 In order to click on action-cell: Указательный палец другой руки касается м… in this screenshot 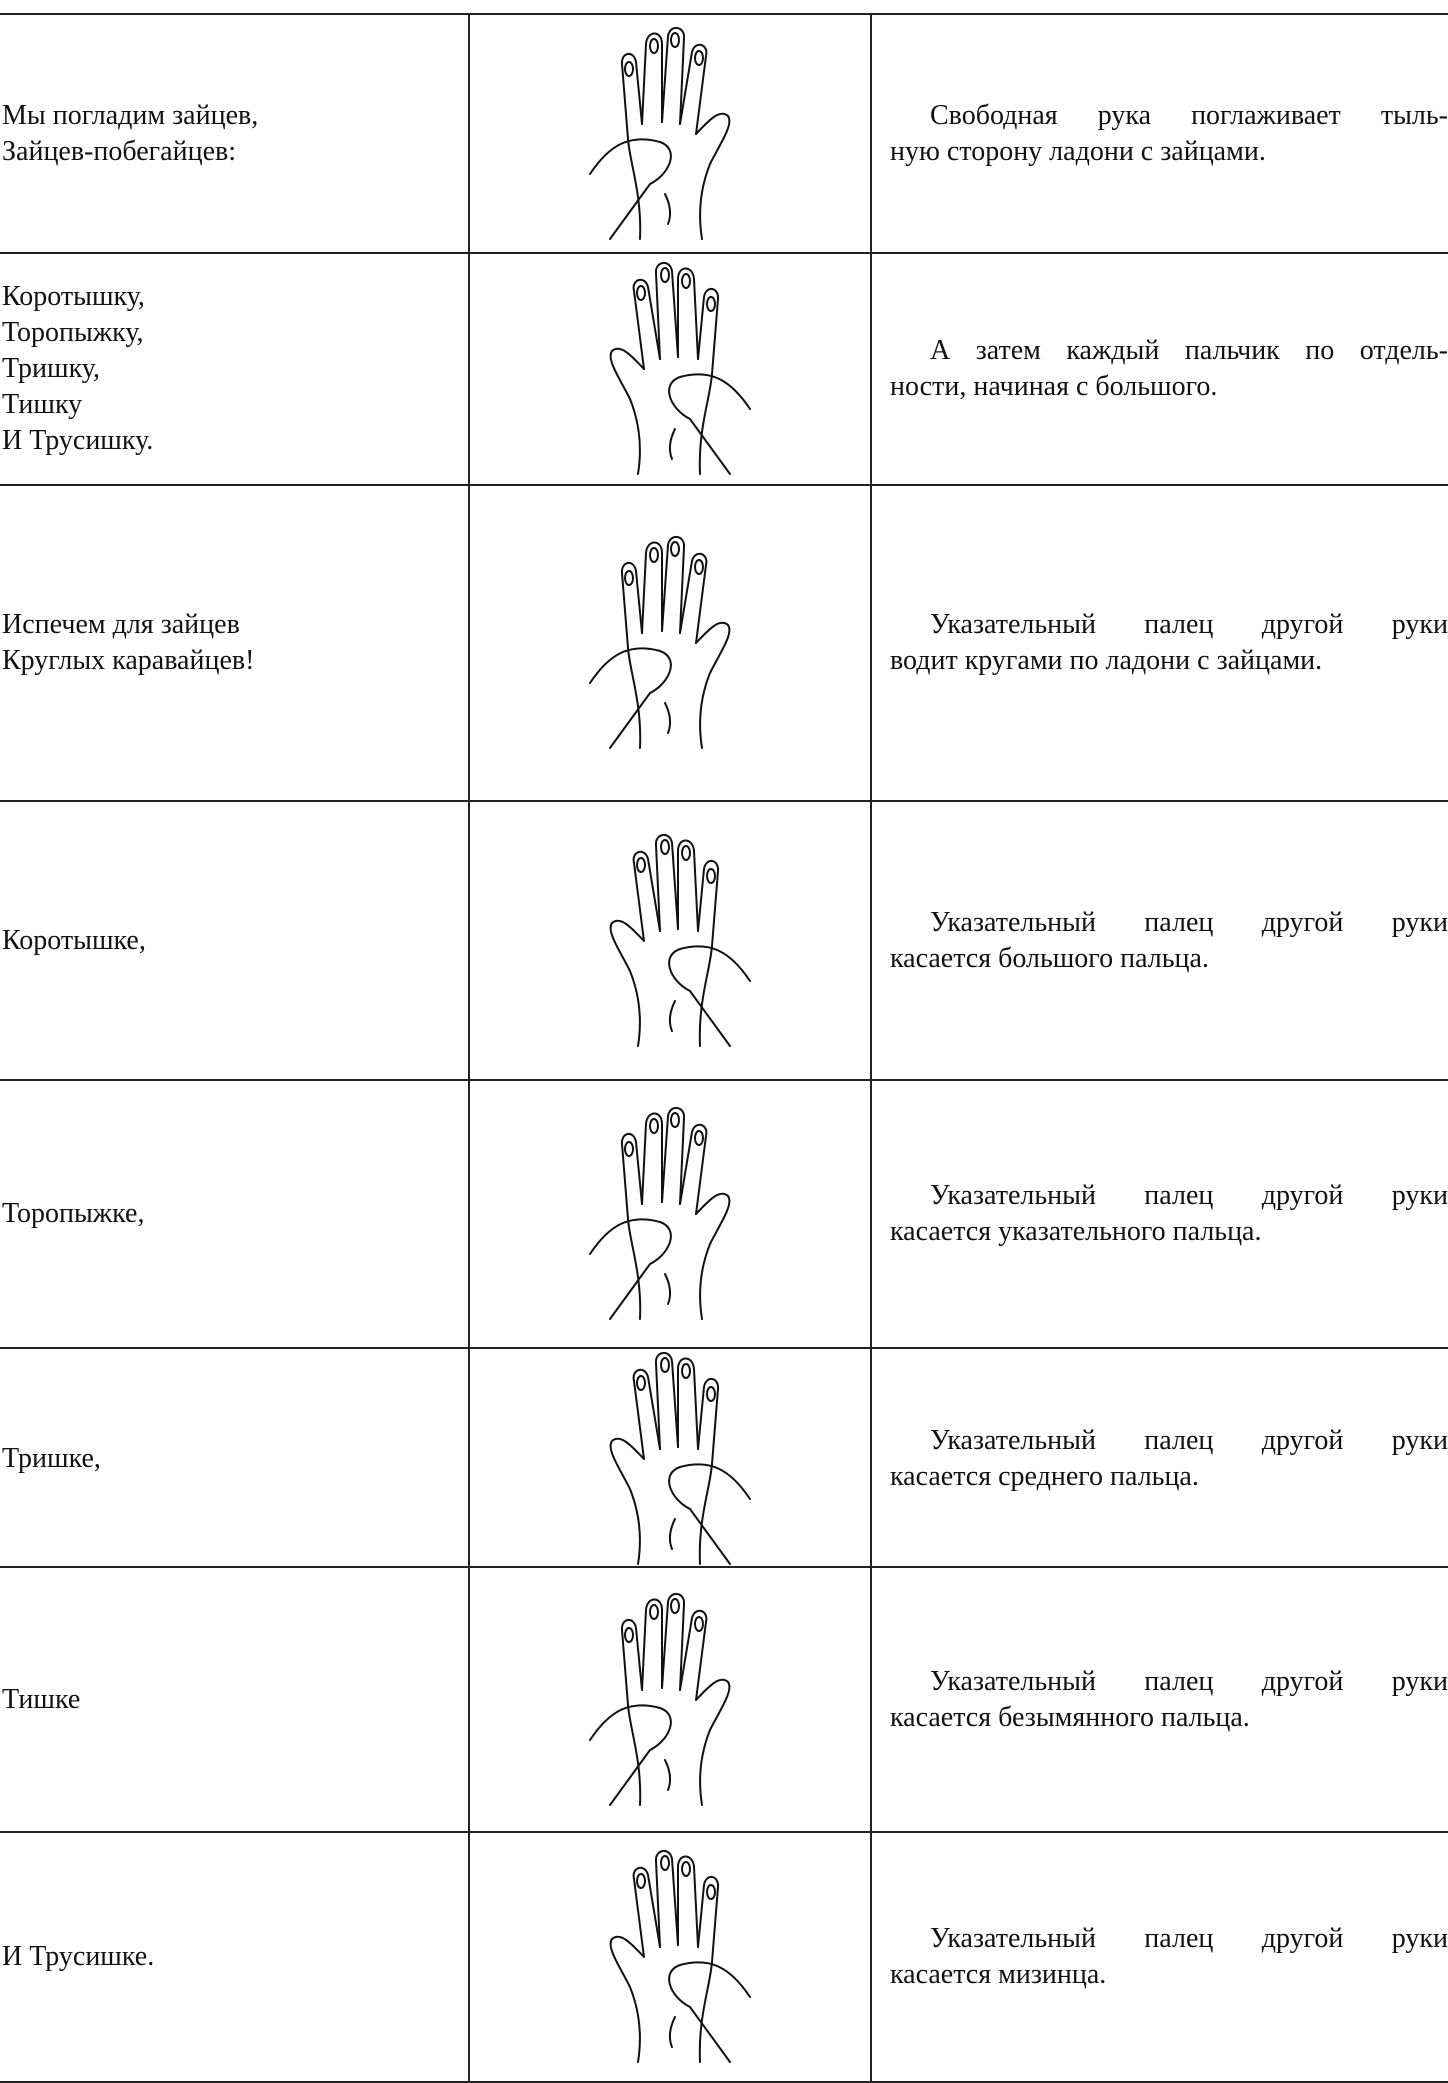, I will do `click(1160, 1957)`.